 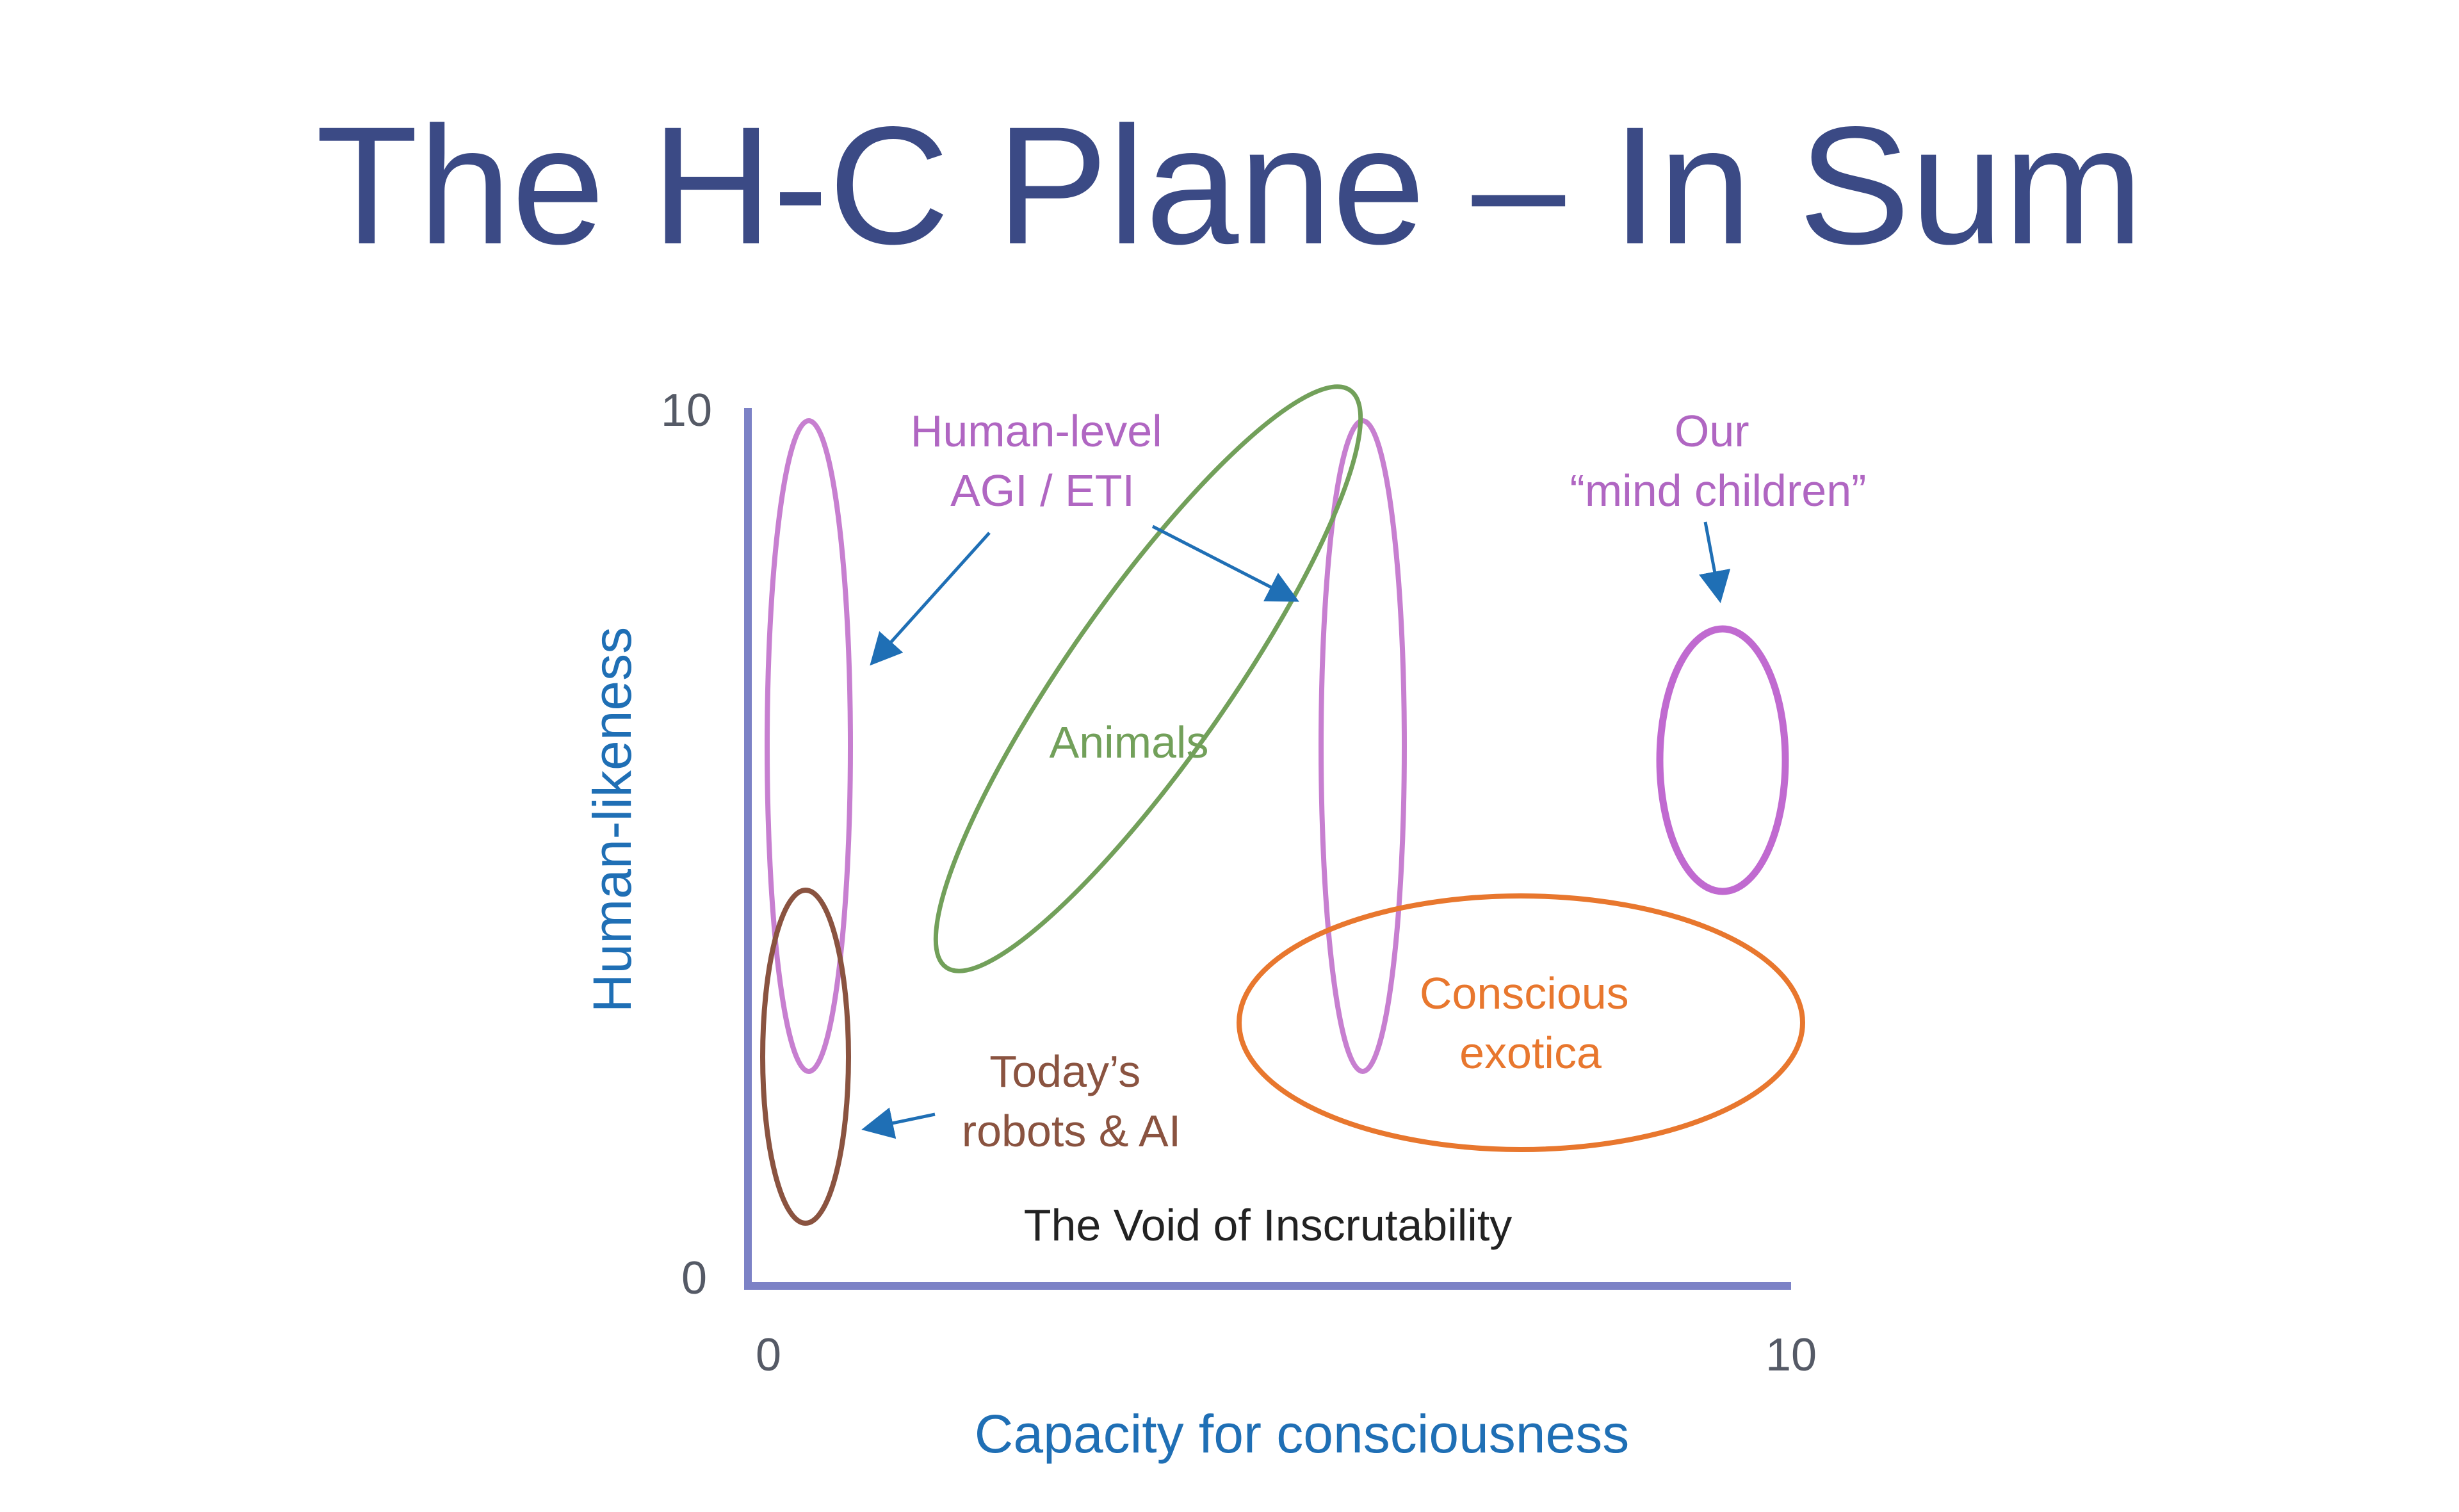 I want to click on y-axis-label: Human-likeness, so click(x=612, y=820).